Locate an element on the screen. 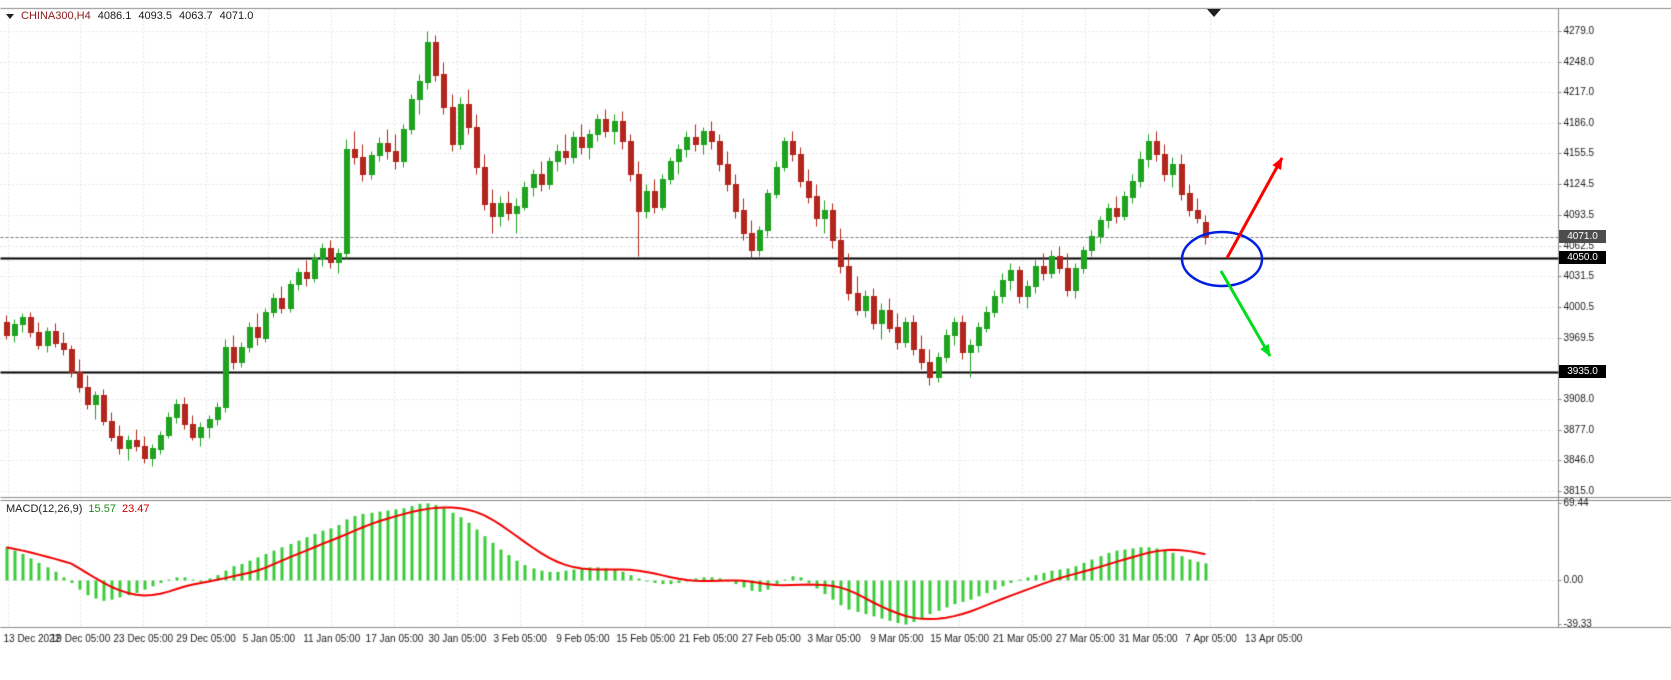  chart-legend: CHINA300,H4 4086.1 4093.5 4063.7 4071.0 is located at coordinates (129, 16).